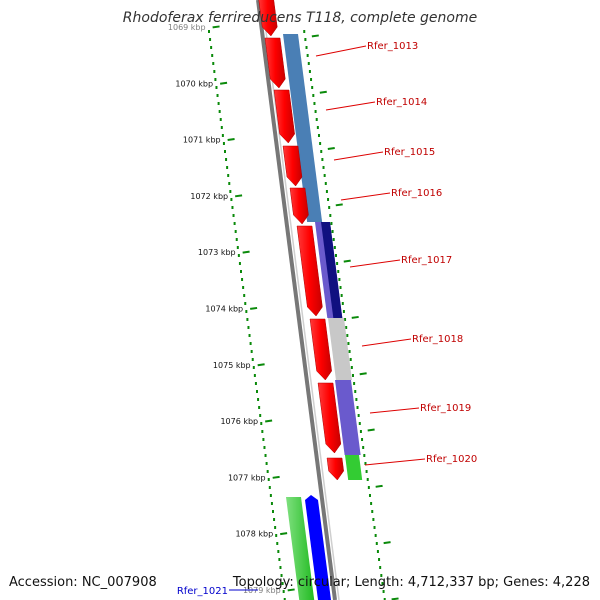 The image size is (600, 600). I want to click on gene-label-rfer-1020: Rfer_1020, so click(451, 459).